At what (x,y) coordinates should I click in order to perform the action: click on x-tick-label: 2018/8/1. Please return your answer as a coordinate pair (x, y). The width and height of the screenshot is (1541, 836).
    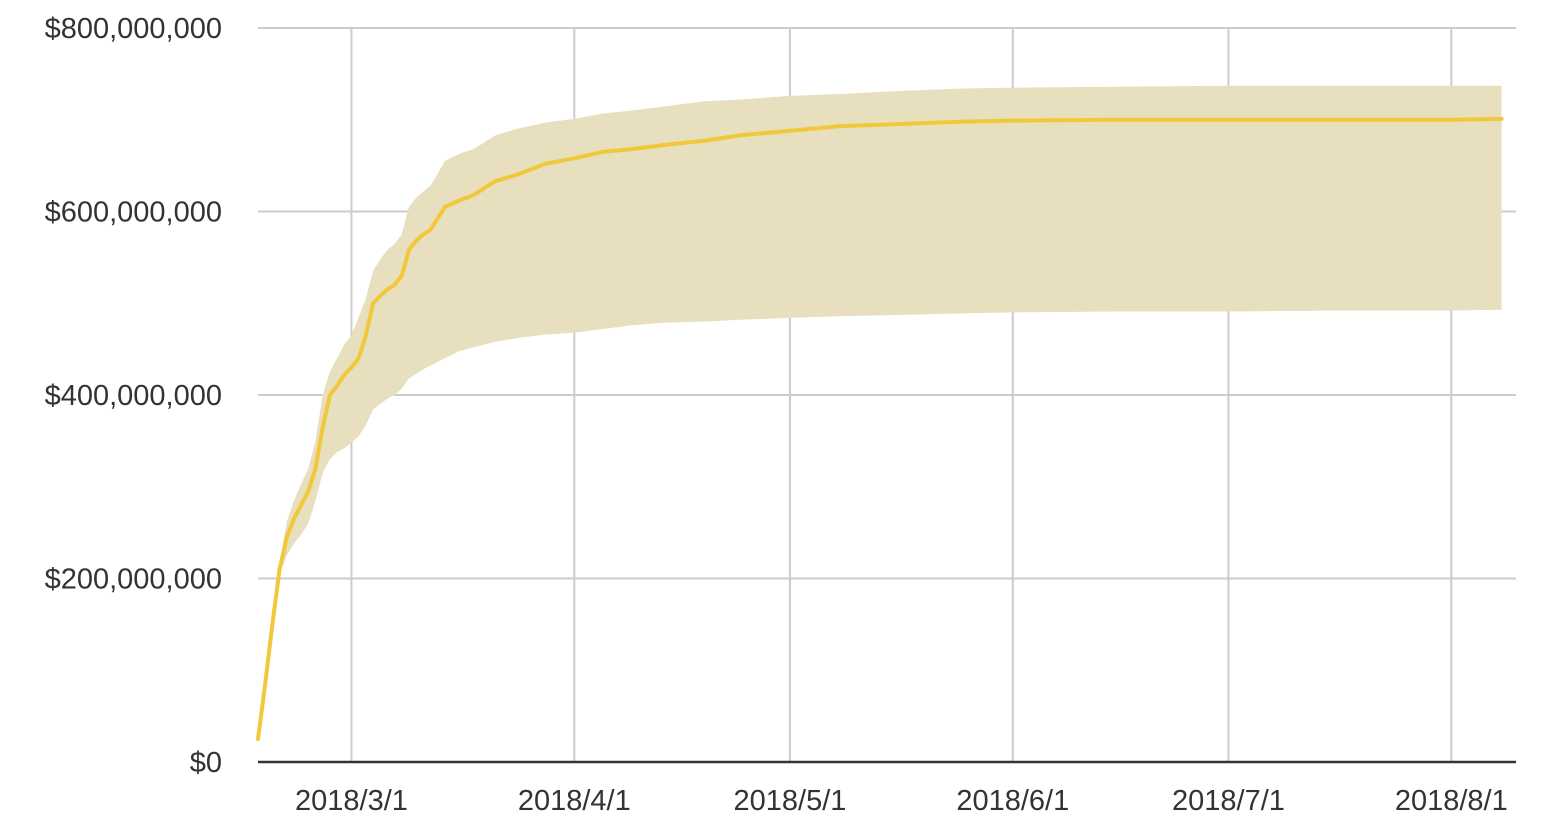
    Looking at the image, I should click on (1451, 801).